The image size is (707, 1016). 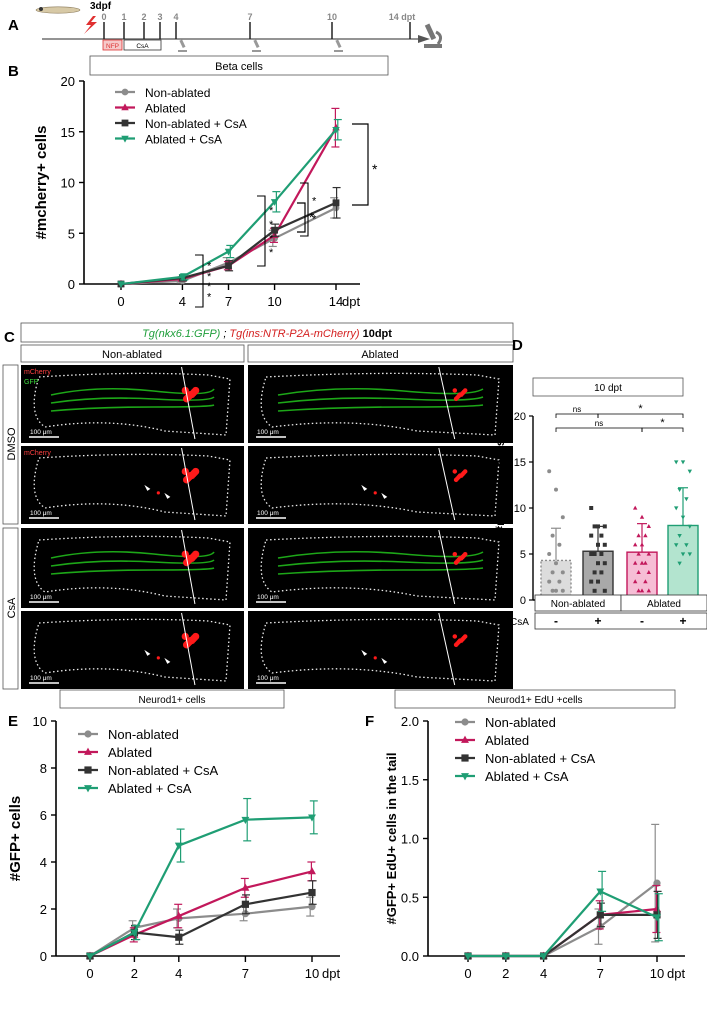 What do you see at coordinates (274, 301) in the screenshot?
I see `chart-b-x-tick-label: 10` at bounding box center [274, 301].